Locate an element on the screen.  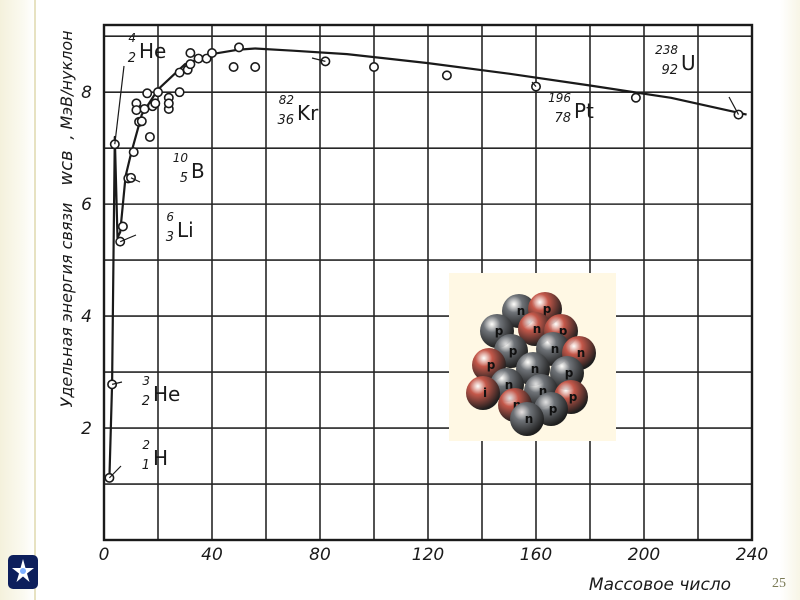
slide-right-border is located at coordinates (790, 300).